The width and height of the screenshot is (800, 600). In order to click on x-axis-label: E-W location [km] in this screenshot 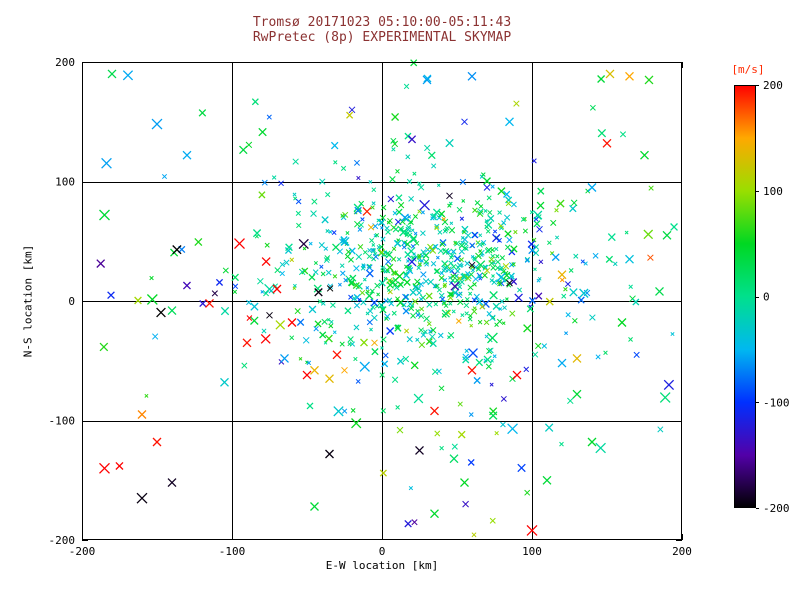, I will do `click(382, 565)`.